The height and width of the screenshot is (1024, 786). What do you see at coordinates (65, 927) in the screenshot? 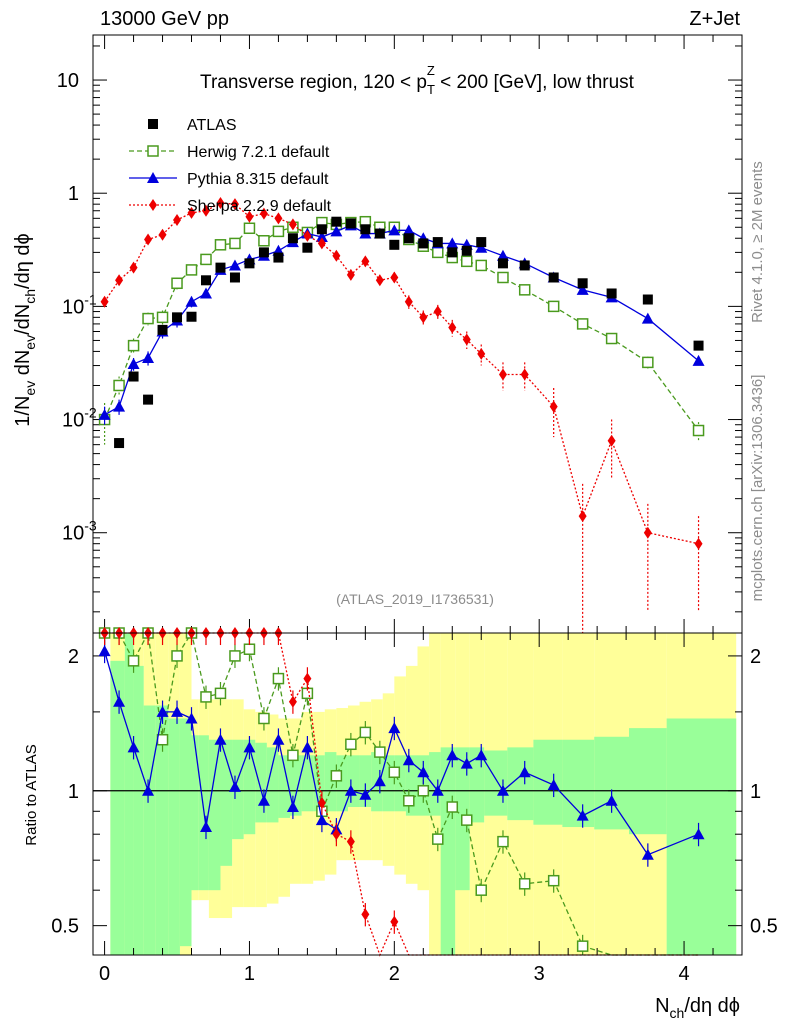
I see `ratio-tick-label: 0.5` at bounding box center [65, 927].